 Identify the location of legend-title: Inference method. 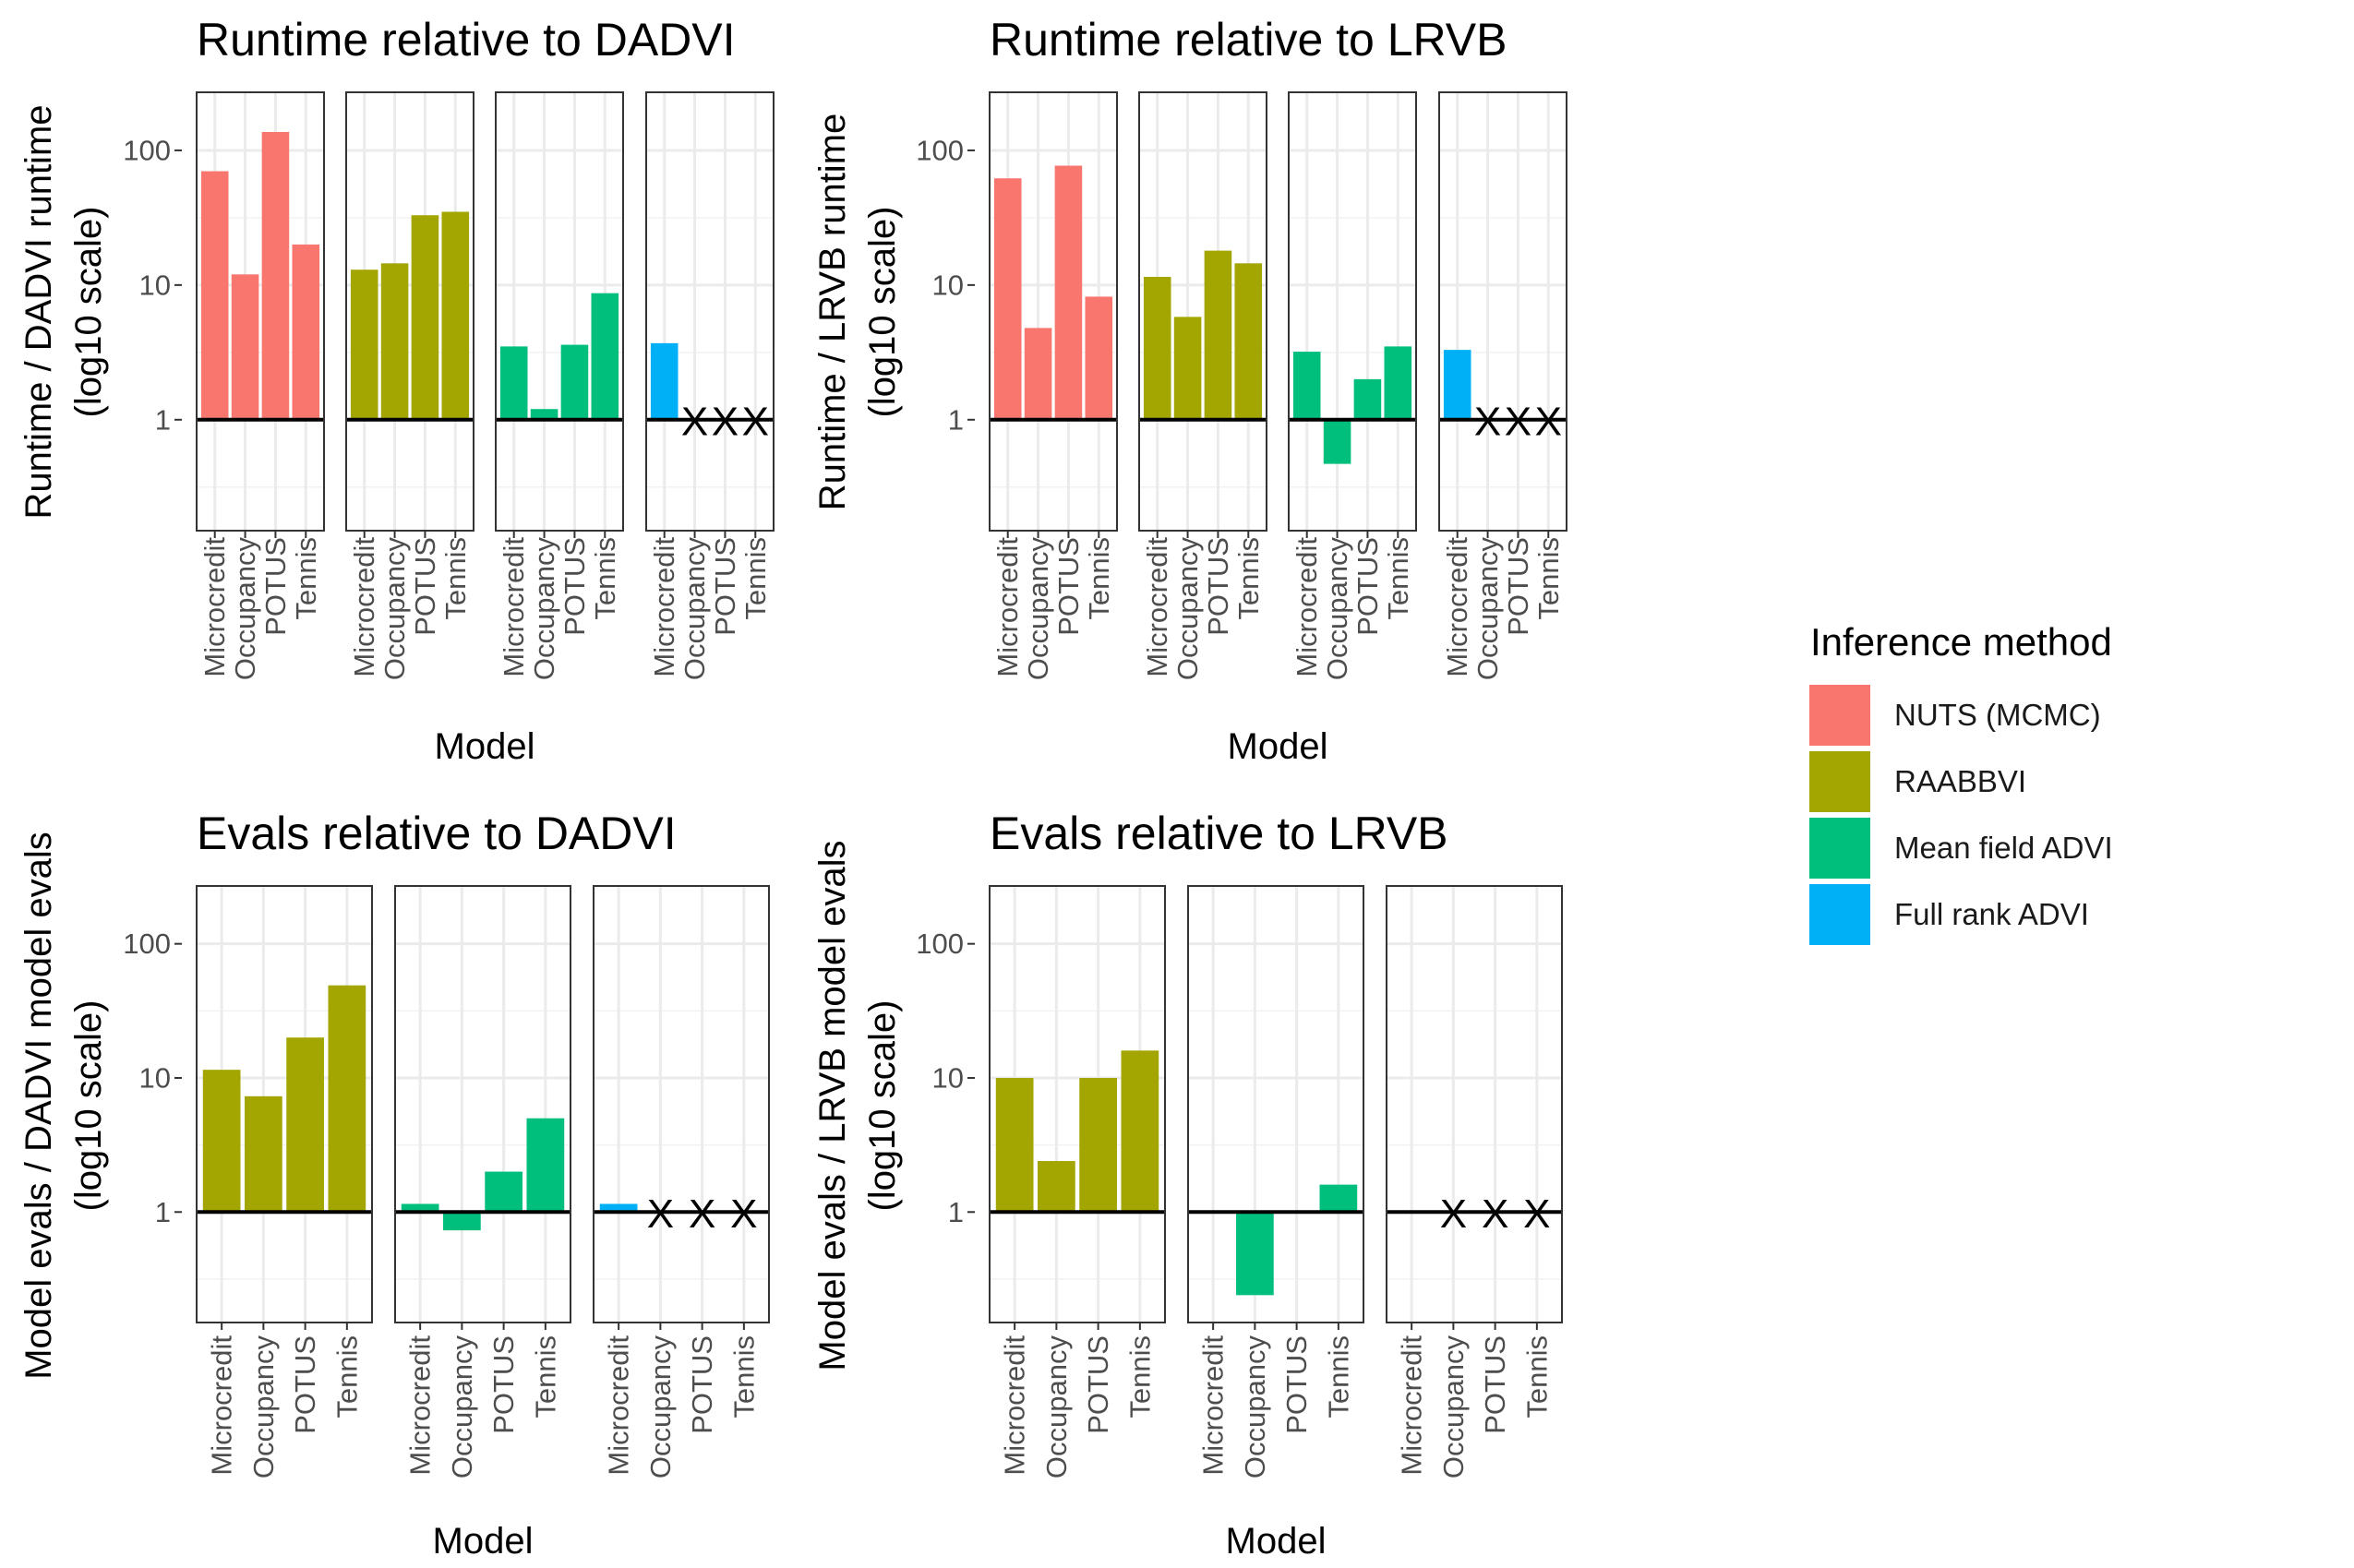
(1961, 642).